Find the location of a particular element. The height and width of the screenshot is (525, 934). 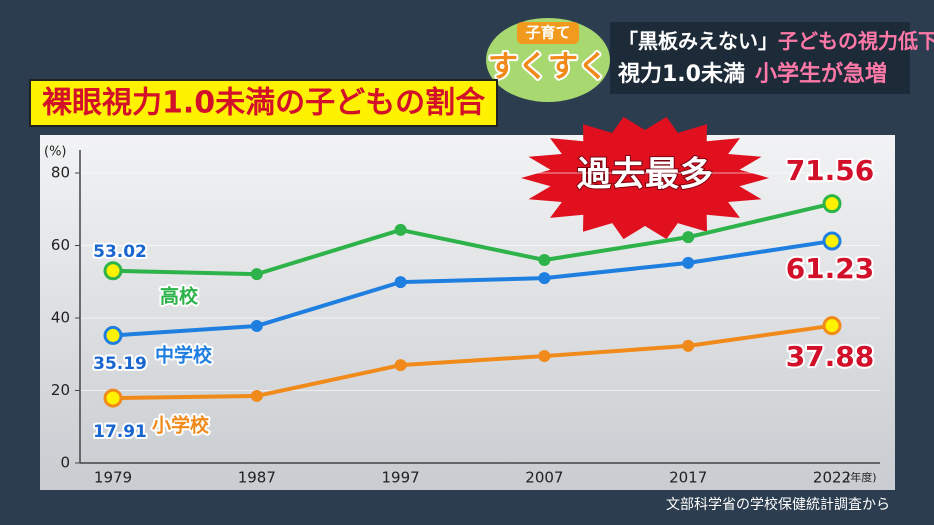

x-tick-label: 2007 is located at coordinates (544, 478).